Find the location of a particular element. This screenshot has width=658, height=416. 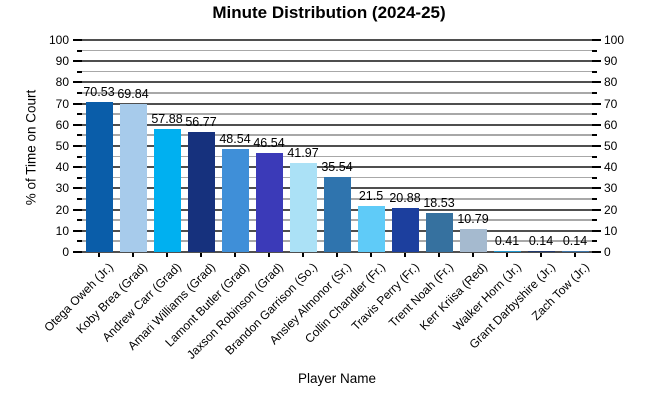

y-tick-label-right: 0 is located at coordinates (607, 252).